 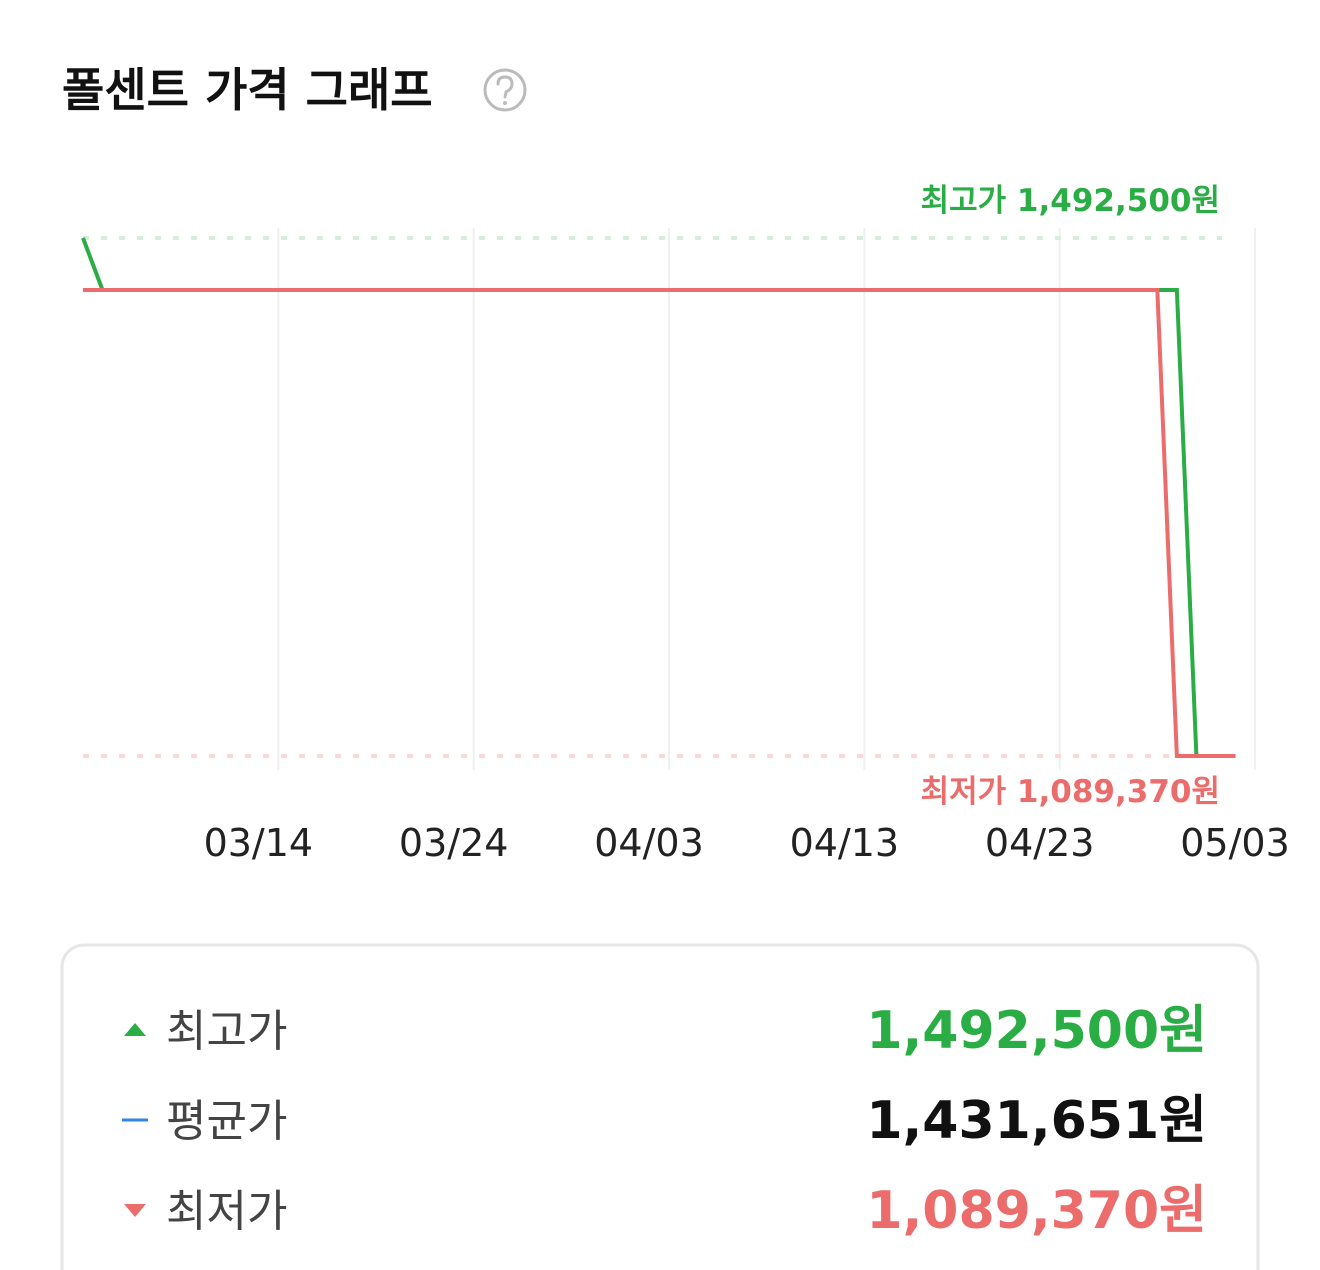 What do you see at coordinates (505, 103) in the screenshot?
I see `help-dot` at bounding box center [505, 103].